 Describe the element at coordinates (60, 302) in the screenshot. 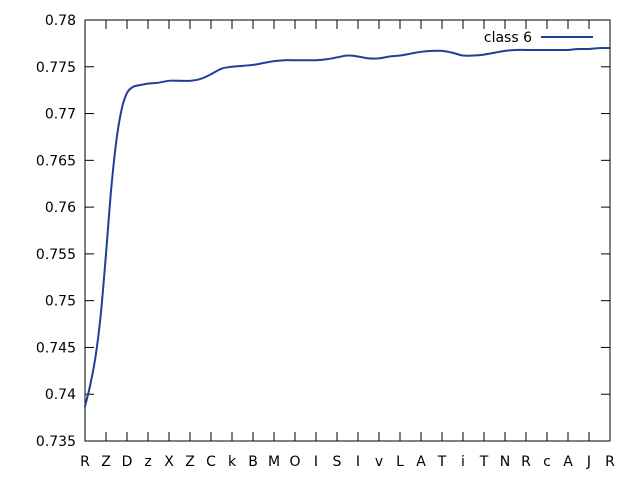

I see `y-tick-label: 0.75` at that location.